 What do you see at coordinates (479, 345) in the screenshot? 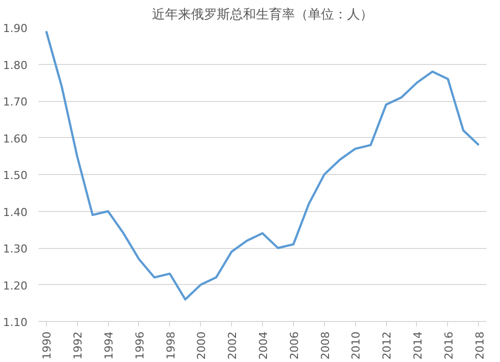
I see `x-tick-label: 2018` at bounding box center [479, 345].